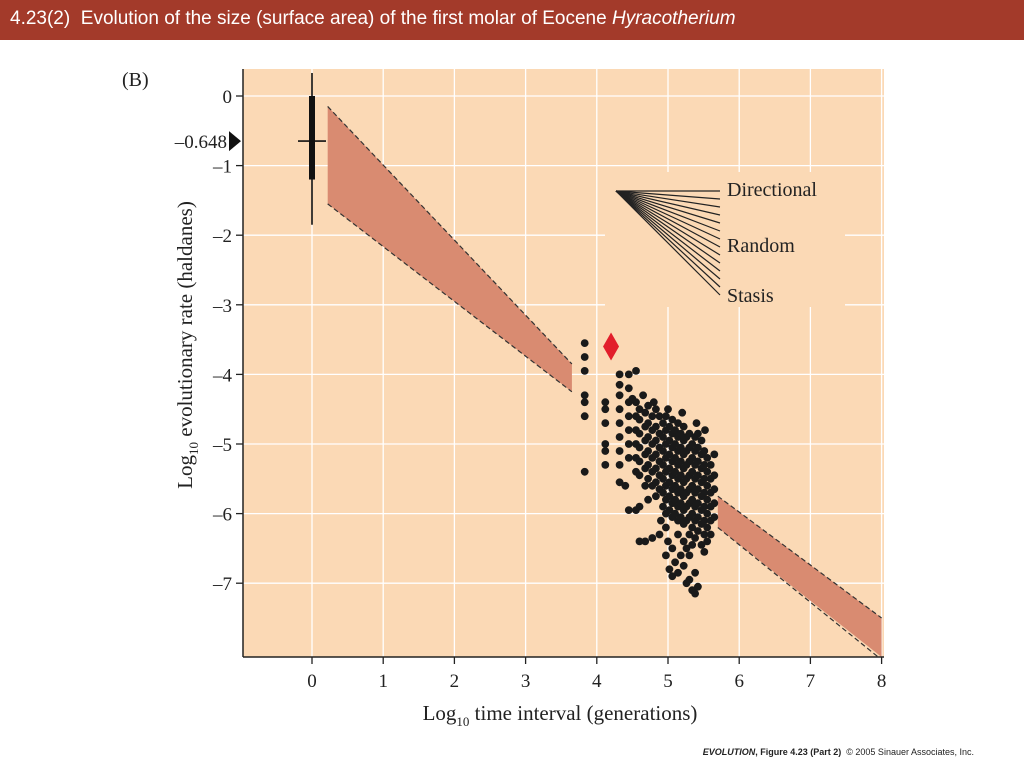 This screenshot has width=1024, height=768. What do you see at coordinates (185, 472) in the screenshot?
I see `y-axis-label-main: Log` at bounding box center [185, 472].